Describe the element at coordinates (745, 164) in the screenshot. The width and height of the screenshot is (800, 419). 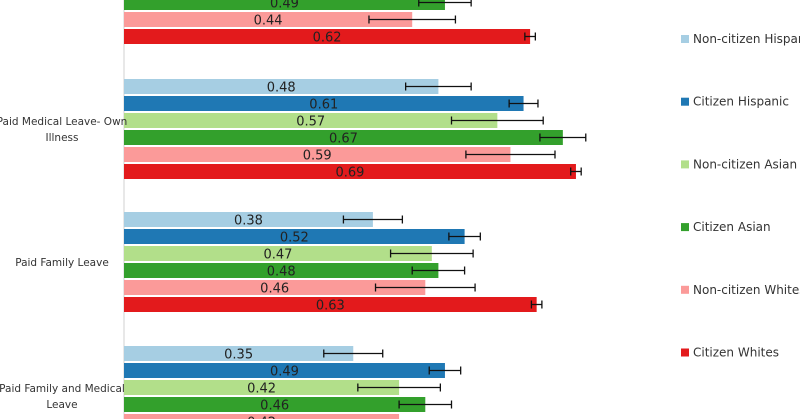
I see `legend-label-2: Non-citizen Asian` at that location.